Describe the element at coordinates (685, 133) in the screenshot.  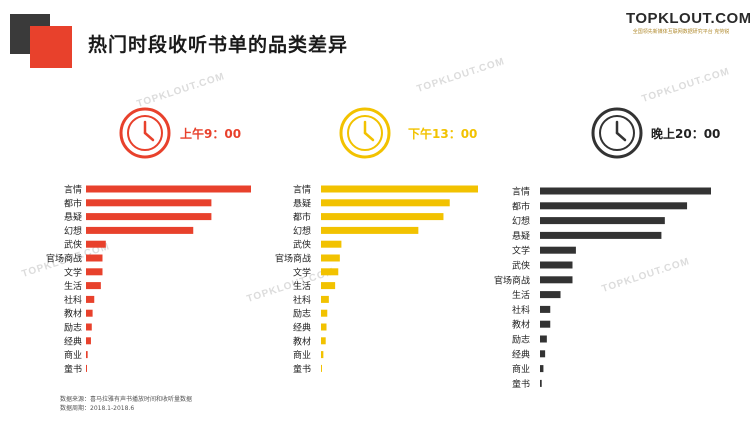
I see `time-label: 晚上20：00` at that location.